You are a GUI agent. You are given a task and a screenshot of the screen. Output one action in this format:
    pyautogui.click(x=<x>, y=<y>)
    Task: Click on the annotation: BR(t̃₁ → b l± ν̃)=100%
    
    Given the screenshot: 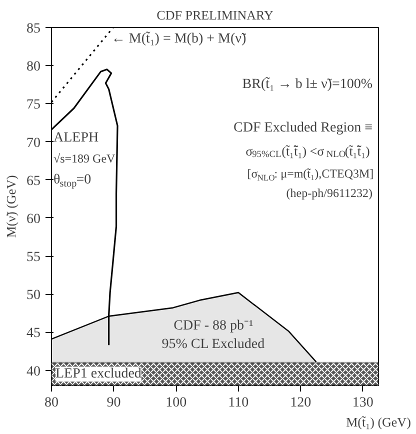 What is the action you would take?
    pyautogui.click(x=307, y=84)
    